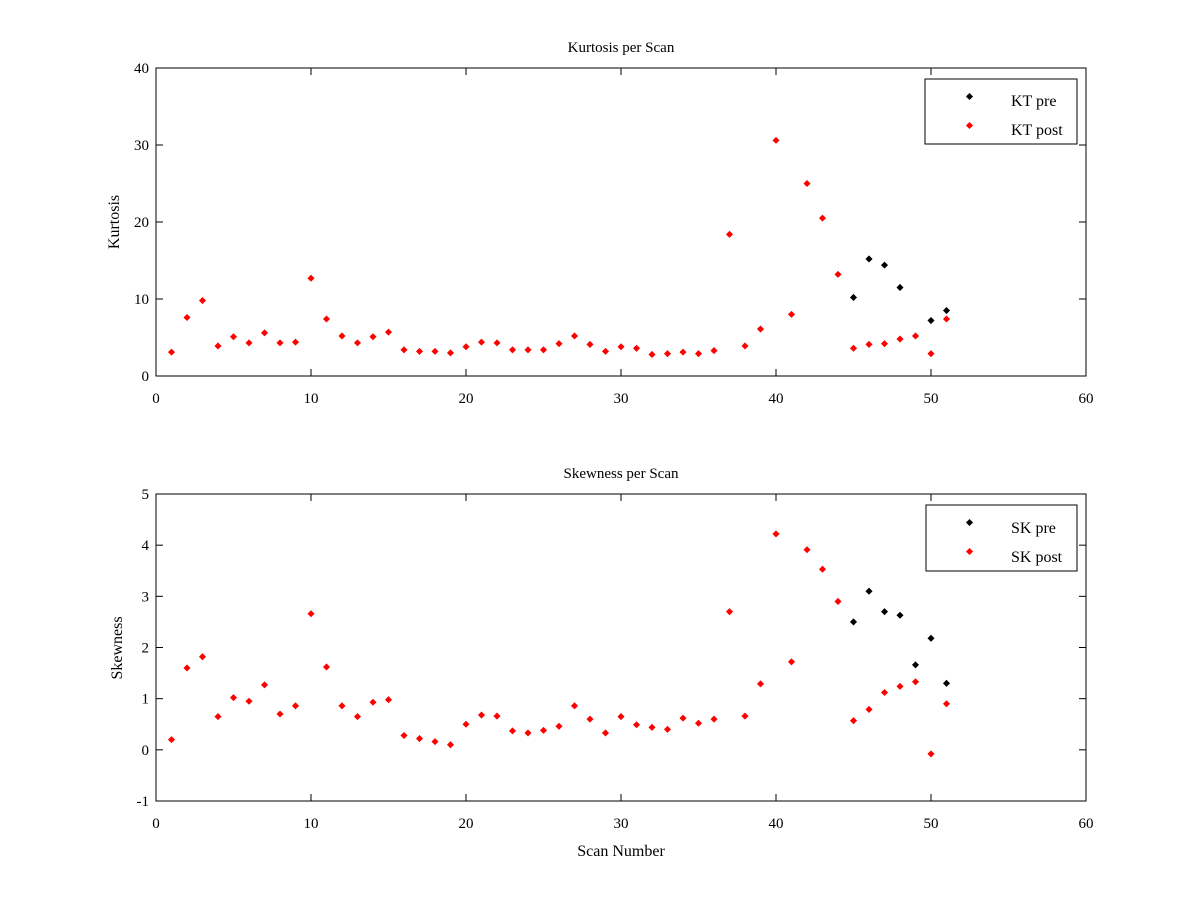  Describe the element at coordinates (146, 495) in the screenshot. I see `skewness-y-tick-label: 5` at that location.